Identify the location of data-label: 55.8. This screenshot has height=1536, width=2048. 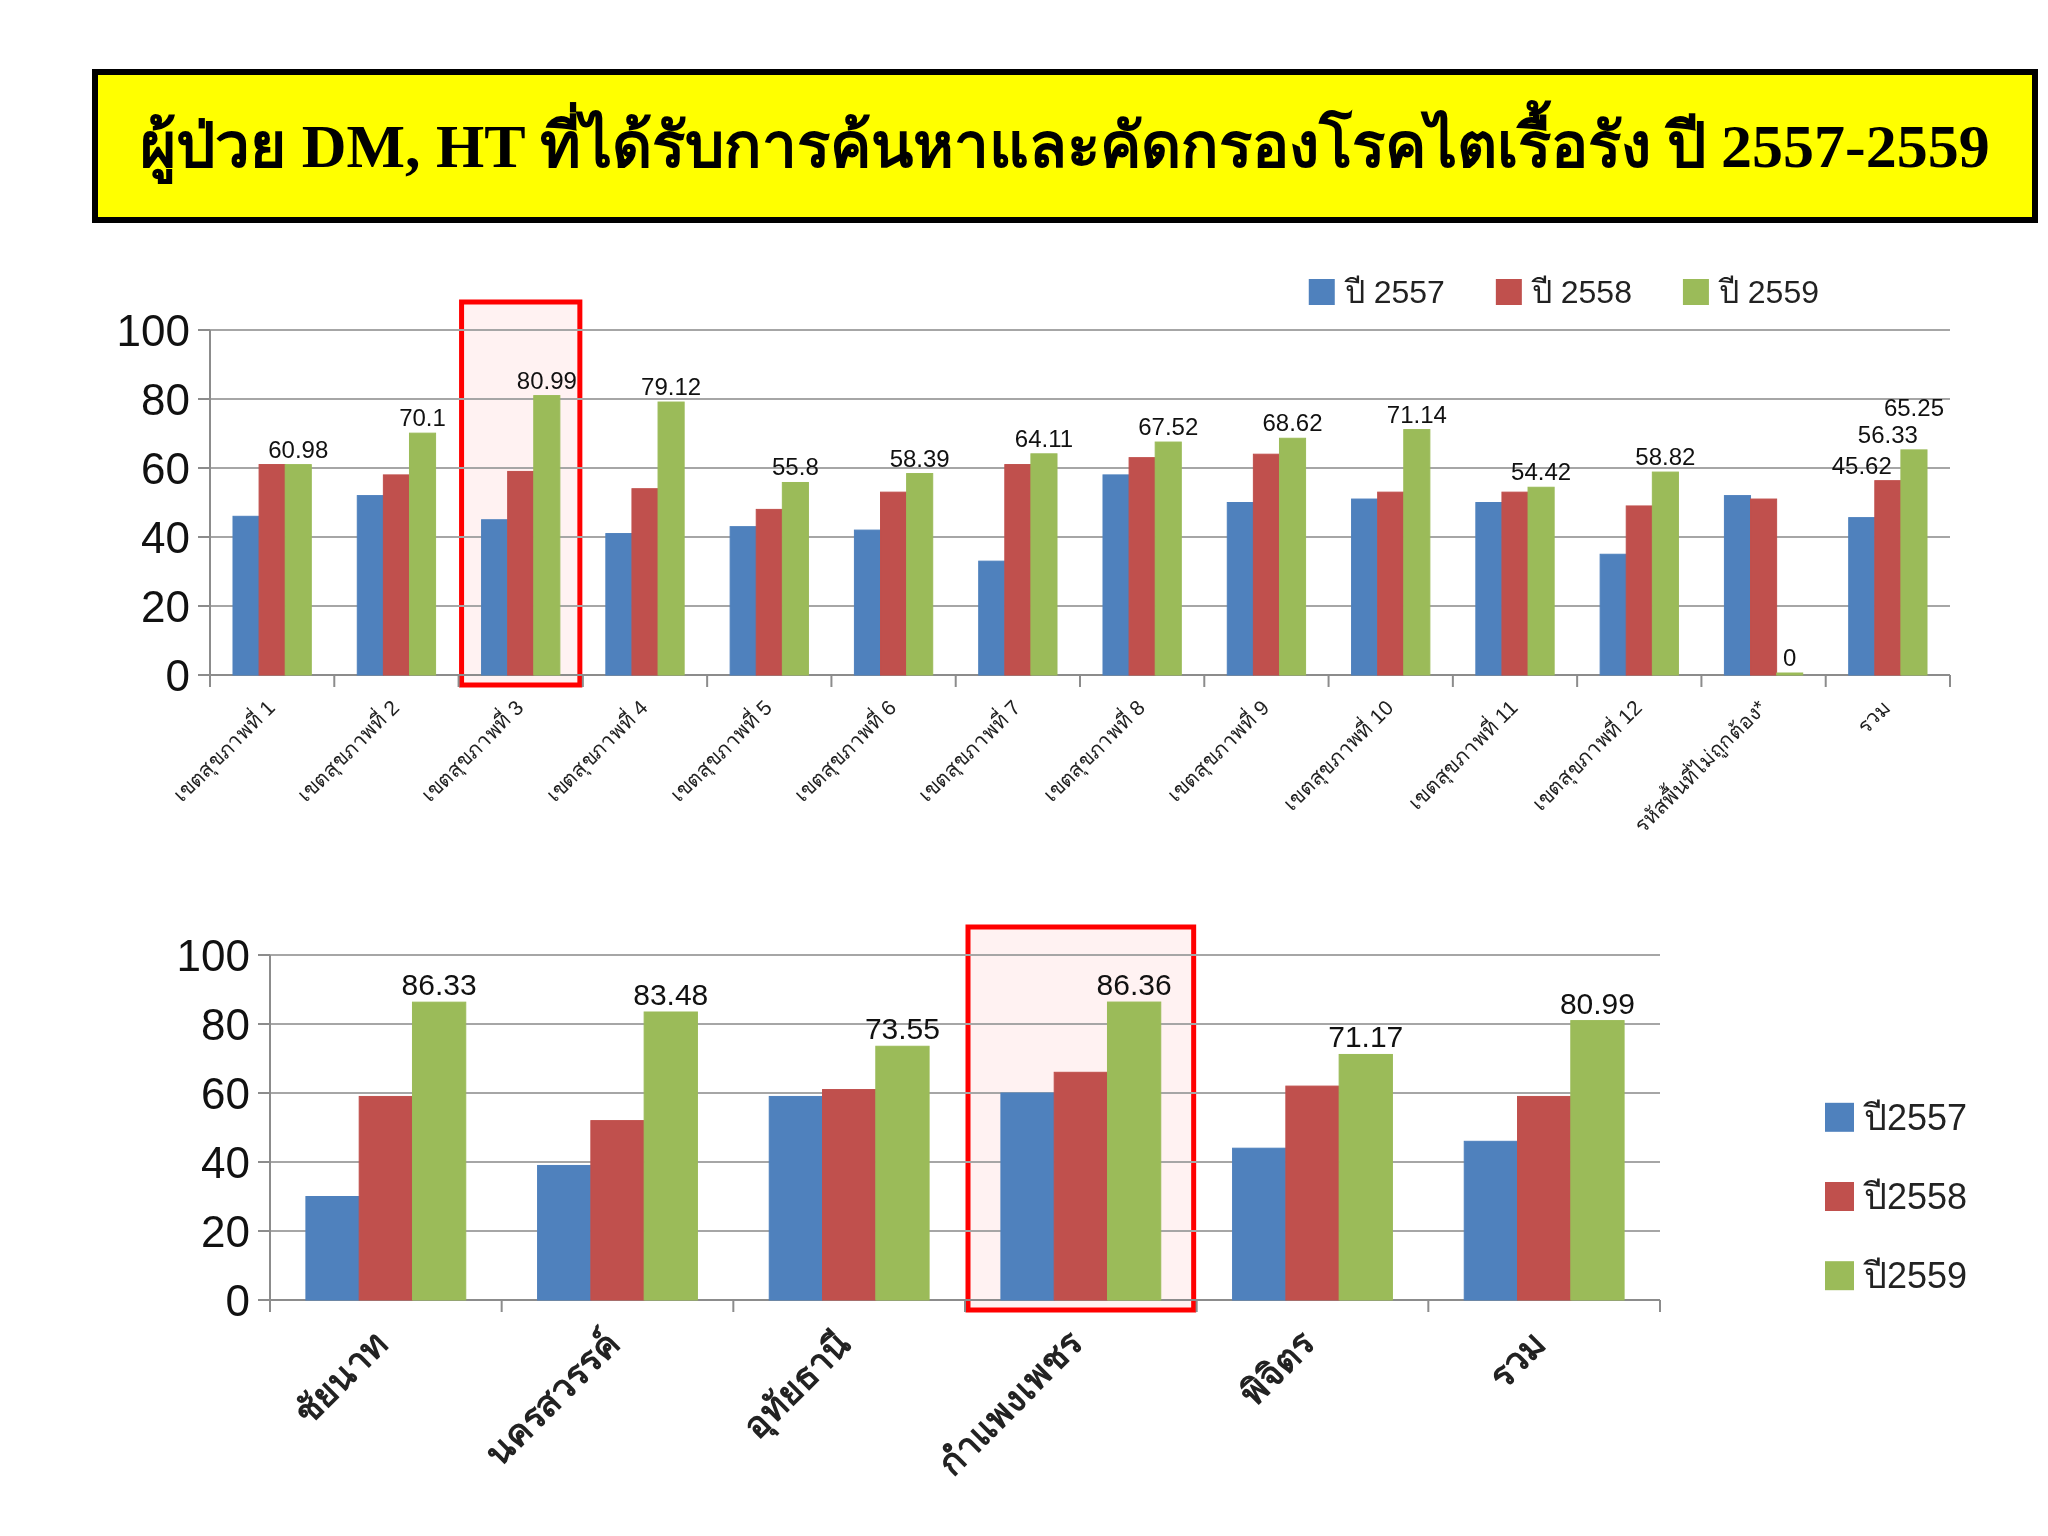
(795, 467).